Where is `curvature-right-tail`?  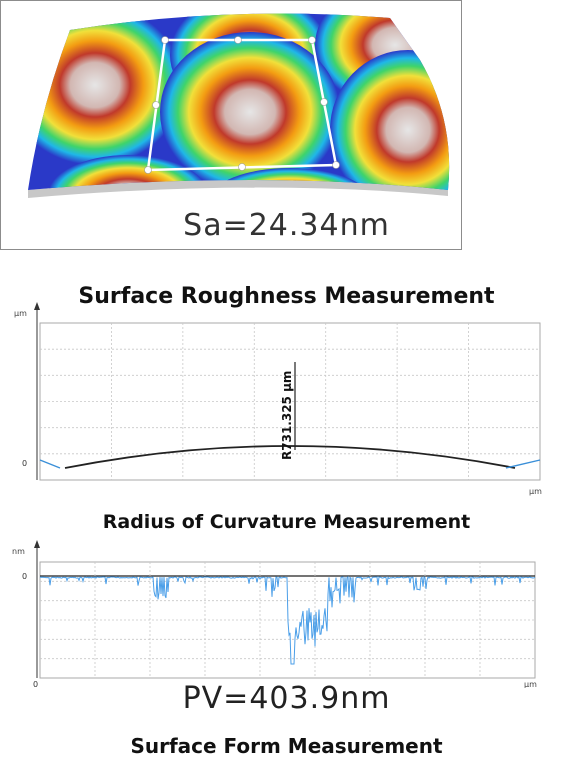
curvature-right-tail is located at coordinates (523, 464).